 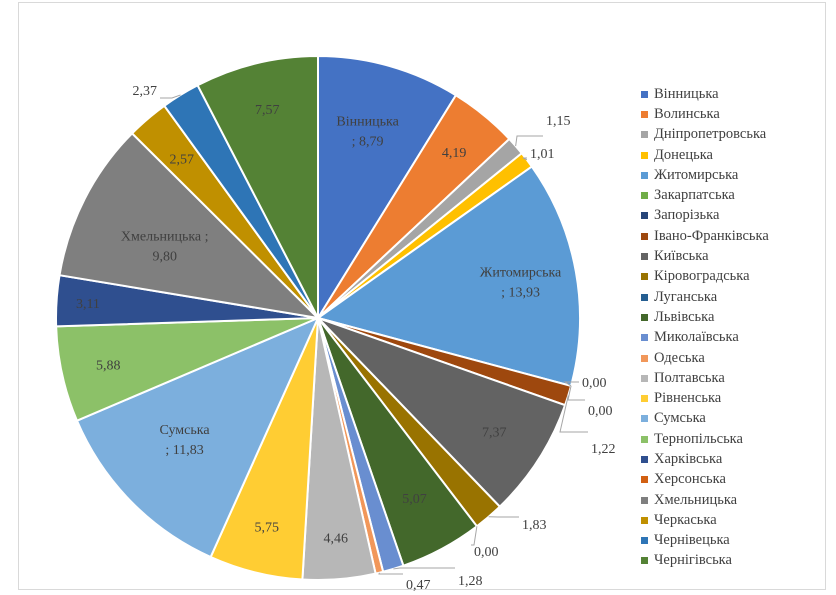 What do you see at coordinates (684, 316) in the screenshot?
I see `legend-label: Львівська` at bounding box center [684, 316].